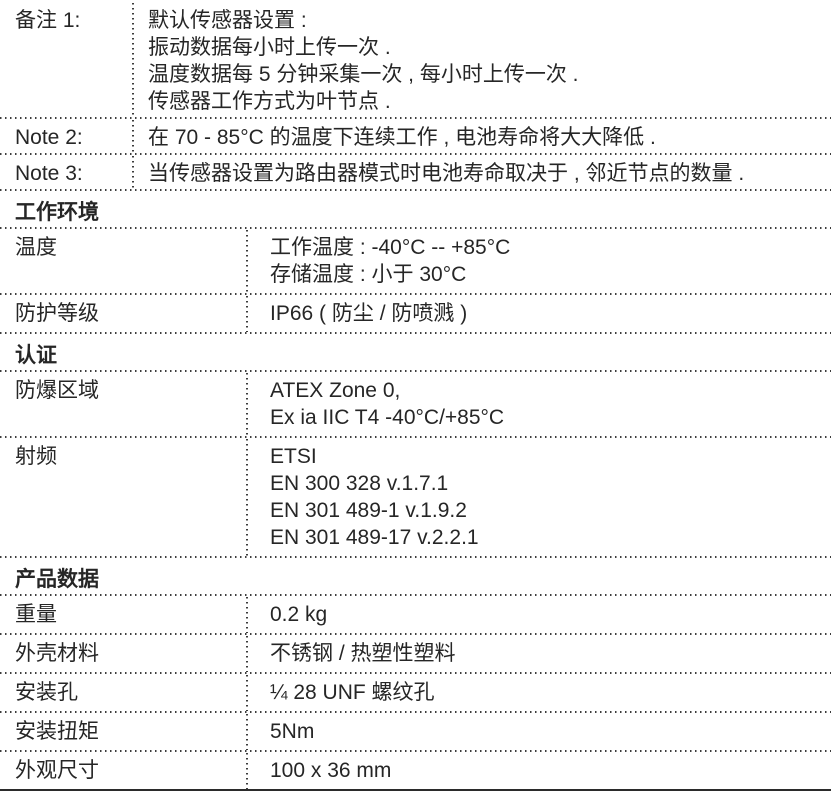  I want to click on note-row: Note 3: 当传感器设置为路由器模式时电池寿命取决于 , 邻近节点的数量 ., so click(415, 173).